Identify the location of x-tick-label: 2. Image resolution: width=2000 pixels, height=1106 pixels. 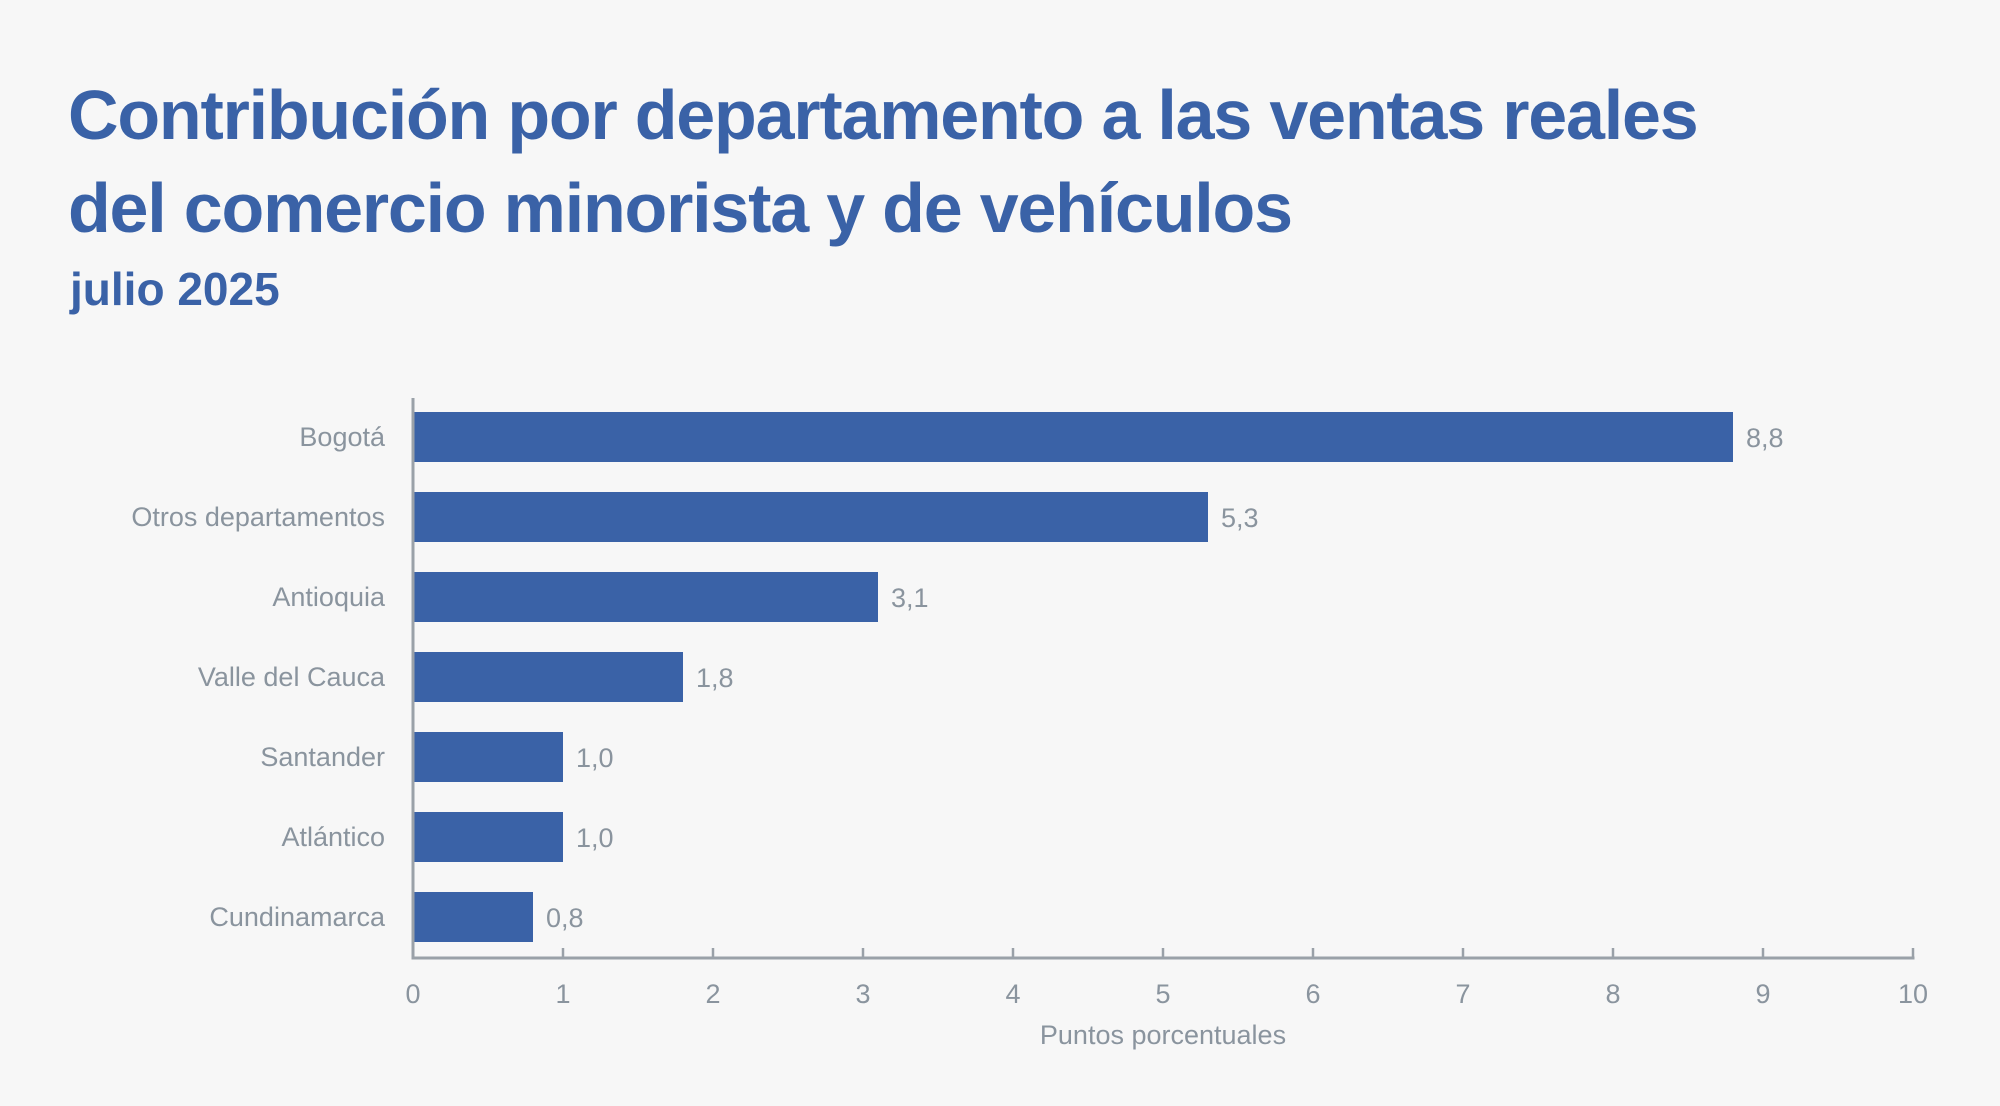
(712, 994).